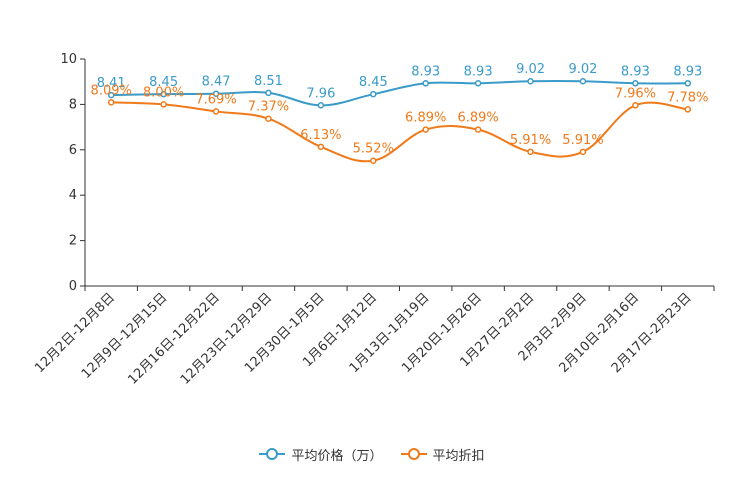 The width and height of the screenshot is (744, 496). I want to click on legend-item-price: 平均价格（万）, so click(321, 454).